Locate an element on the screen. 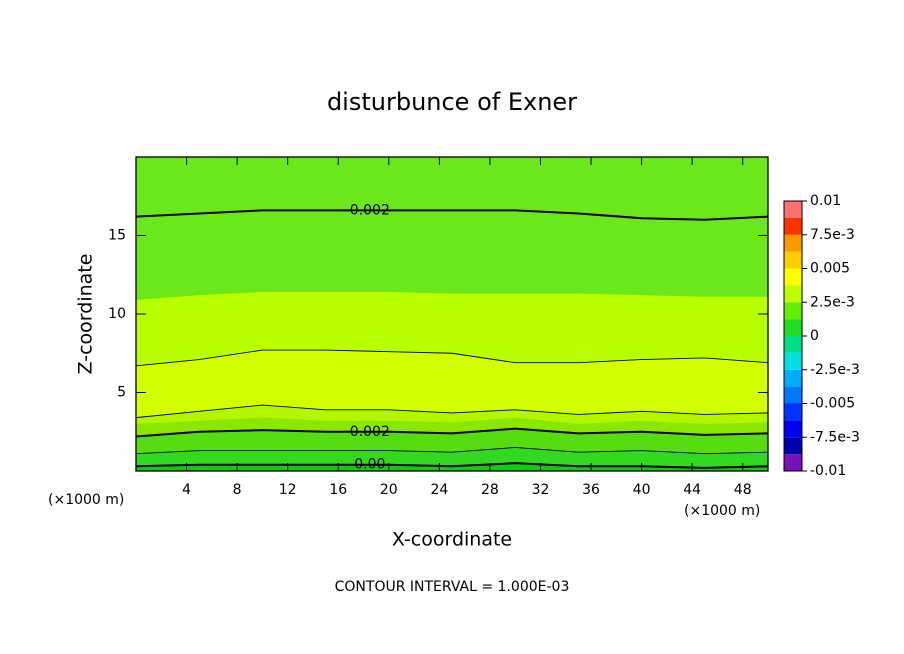  x-tick-label: 28 is located at coordinates (490, 490).